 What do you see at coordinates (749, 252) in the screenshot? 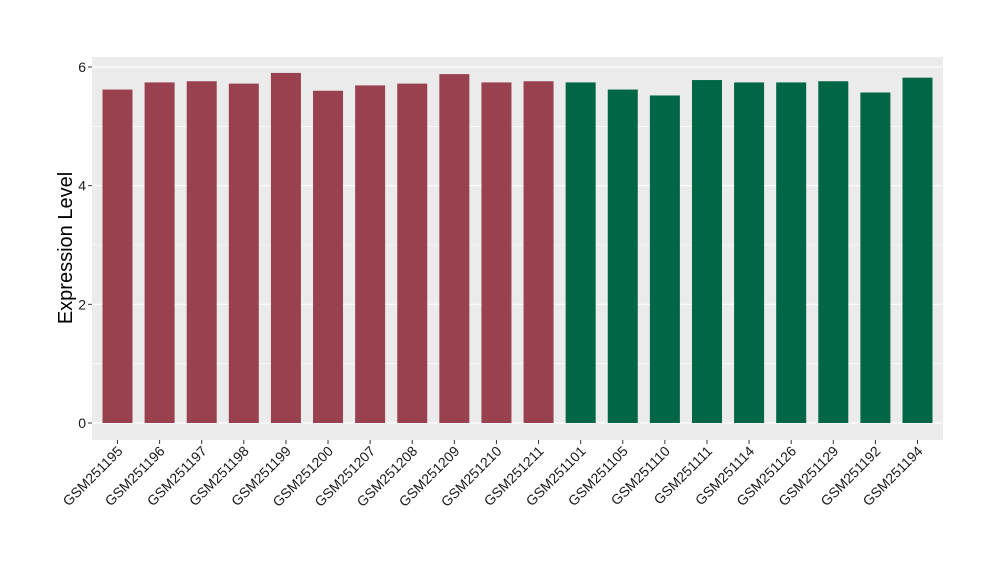
I see `bar-GSM251114` at bounding box center [749, 252].